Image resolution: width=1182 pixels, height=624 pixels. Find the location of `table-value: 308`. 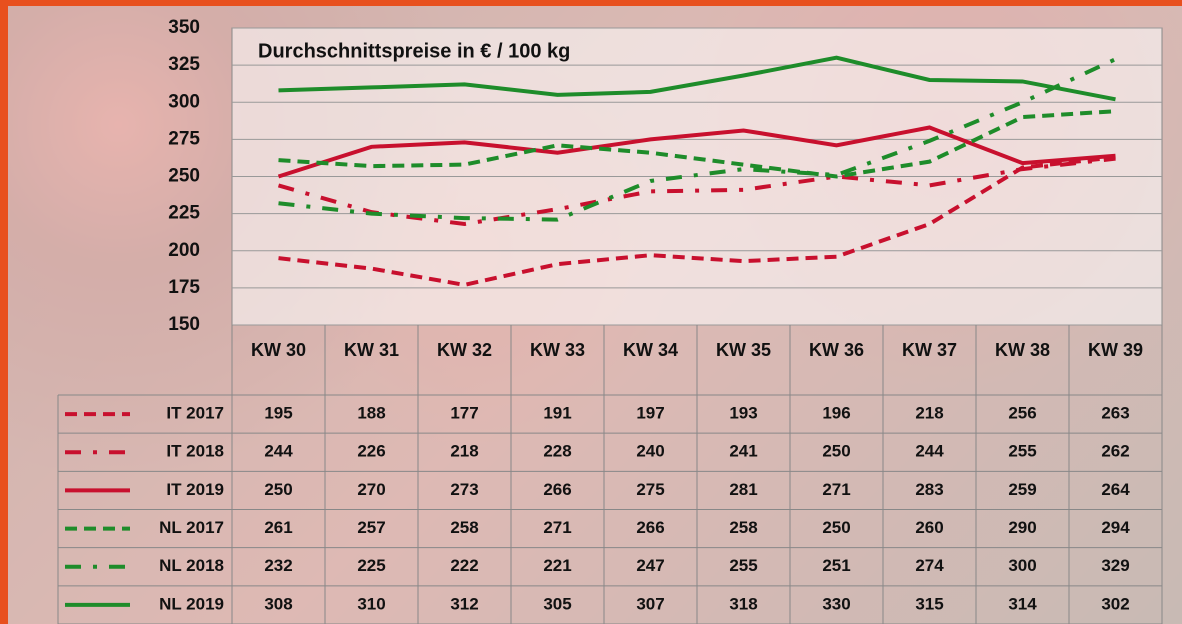

table-value: 308 is located at coordinates (278, 603).